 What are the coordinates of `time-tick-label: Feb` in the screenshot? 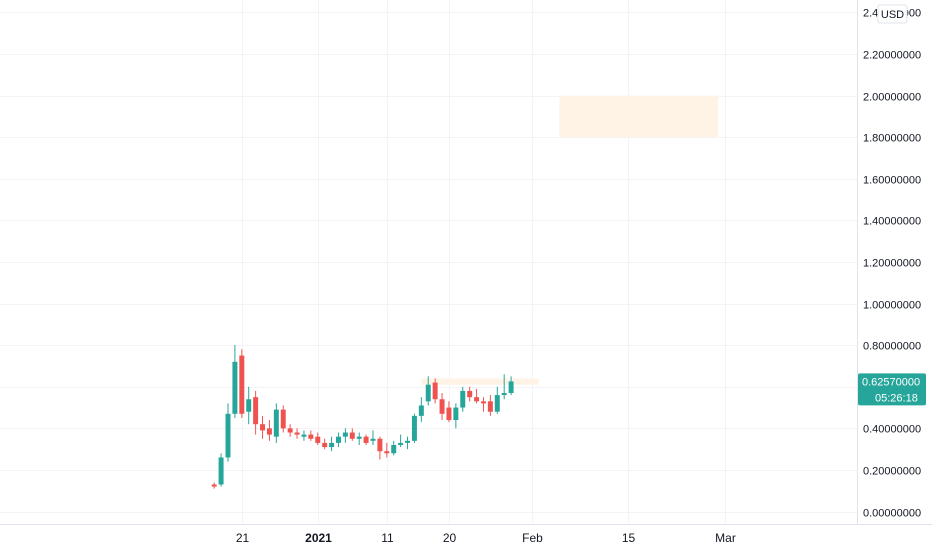 It's located at (532, 538).